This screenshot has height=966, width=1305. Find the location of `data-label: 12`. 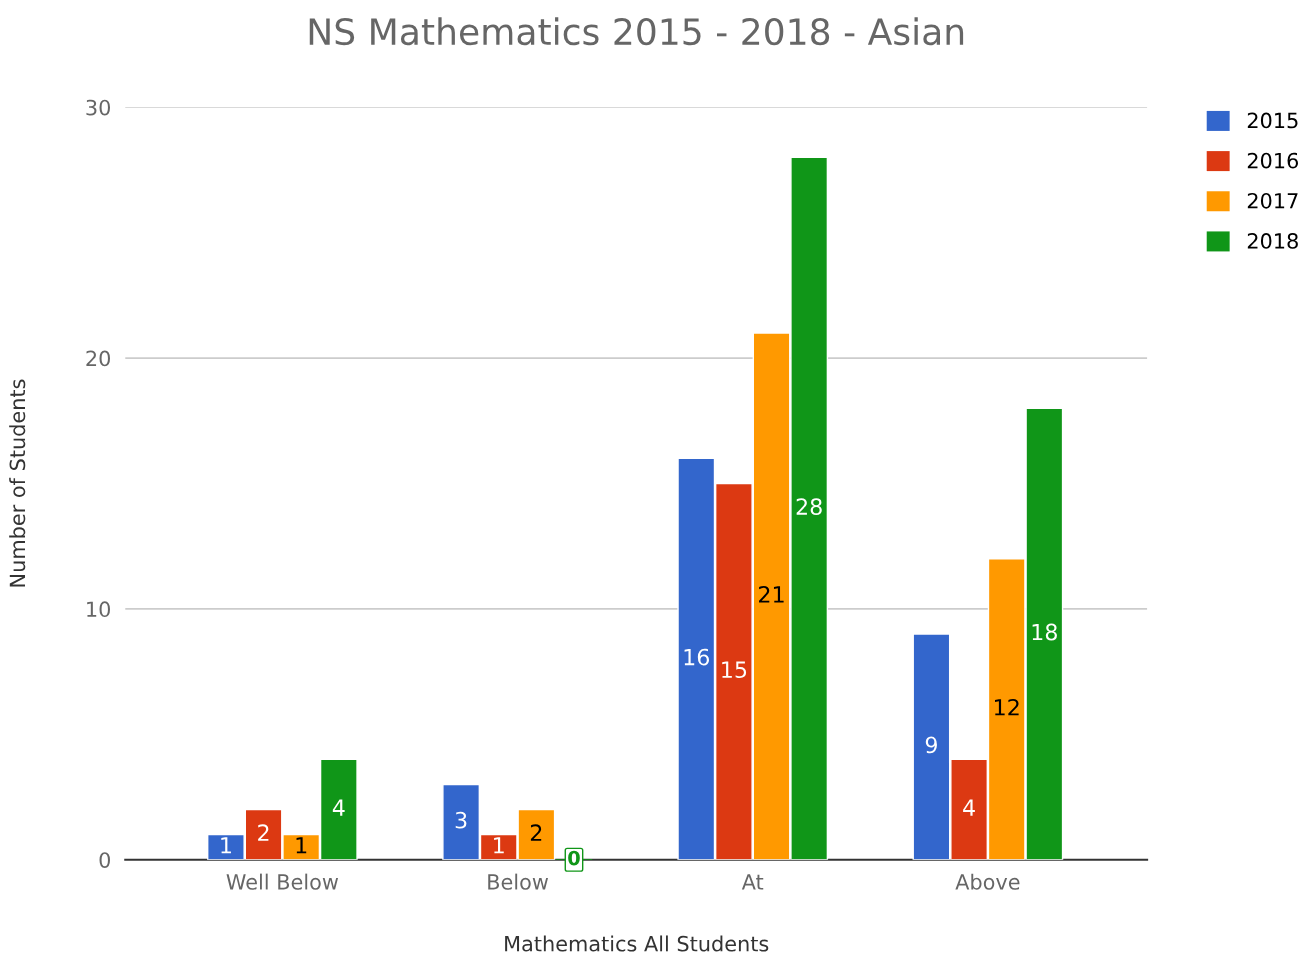

data-label: 12 is located at coordinates (1007, 707).